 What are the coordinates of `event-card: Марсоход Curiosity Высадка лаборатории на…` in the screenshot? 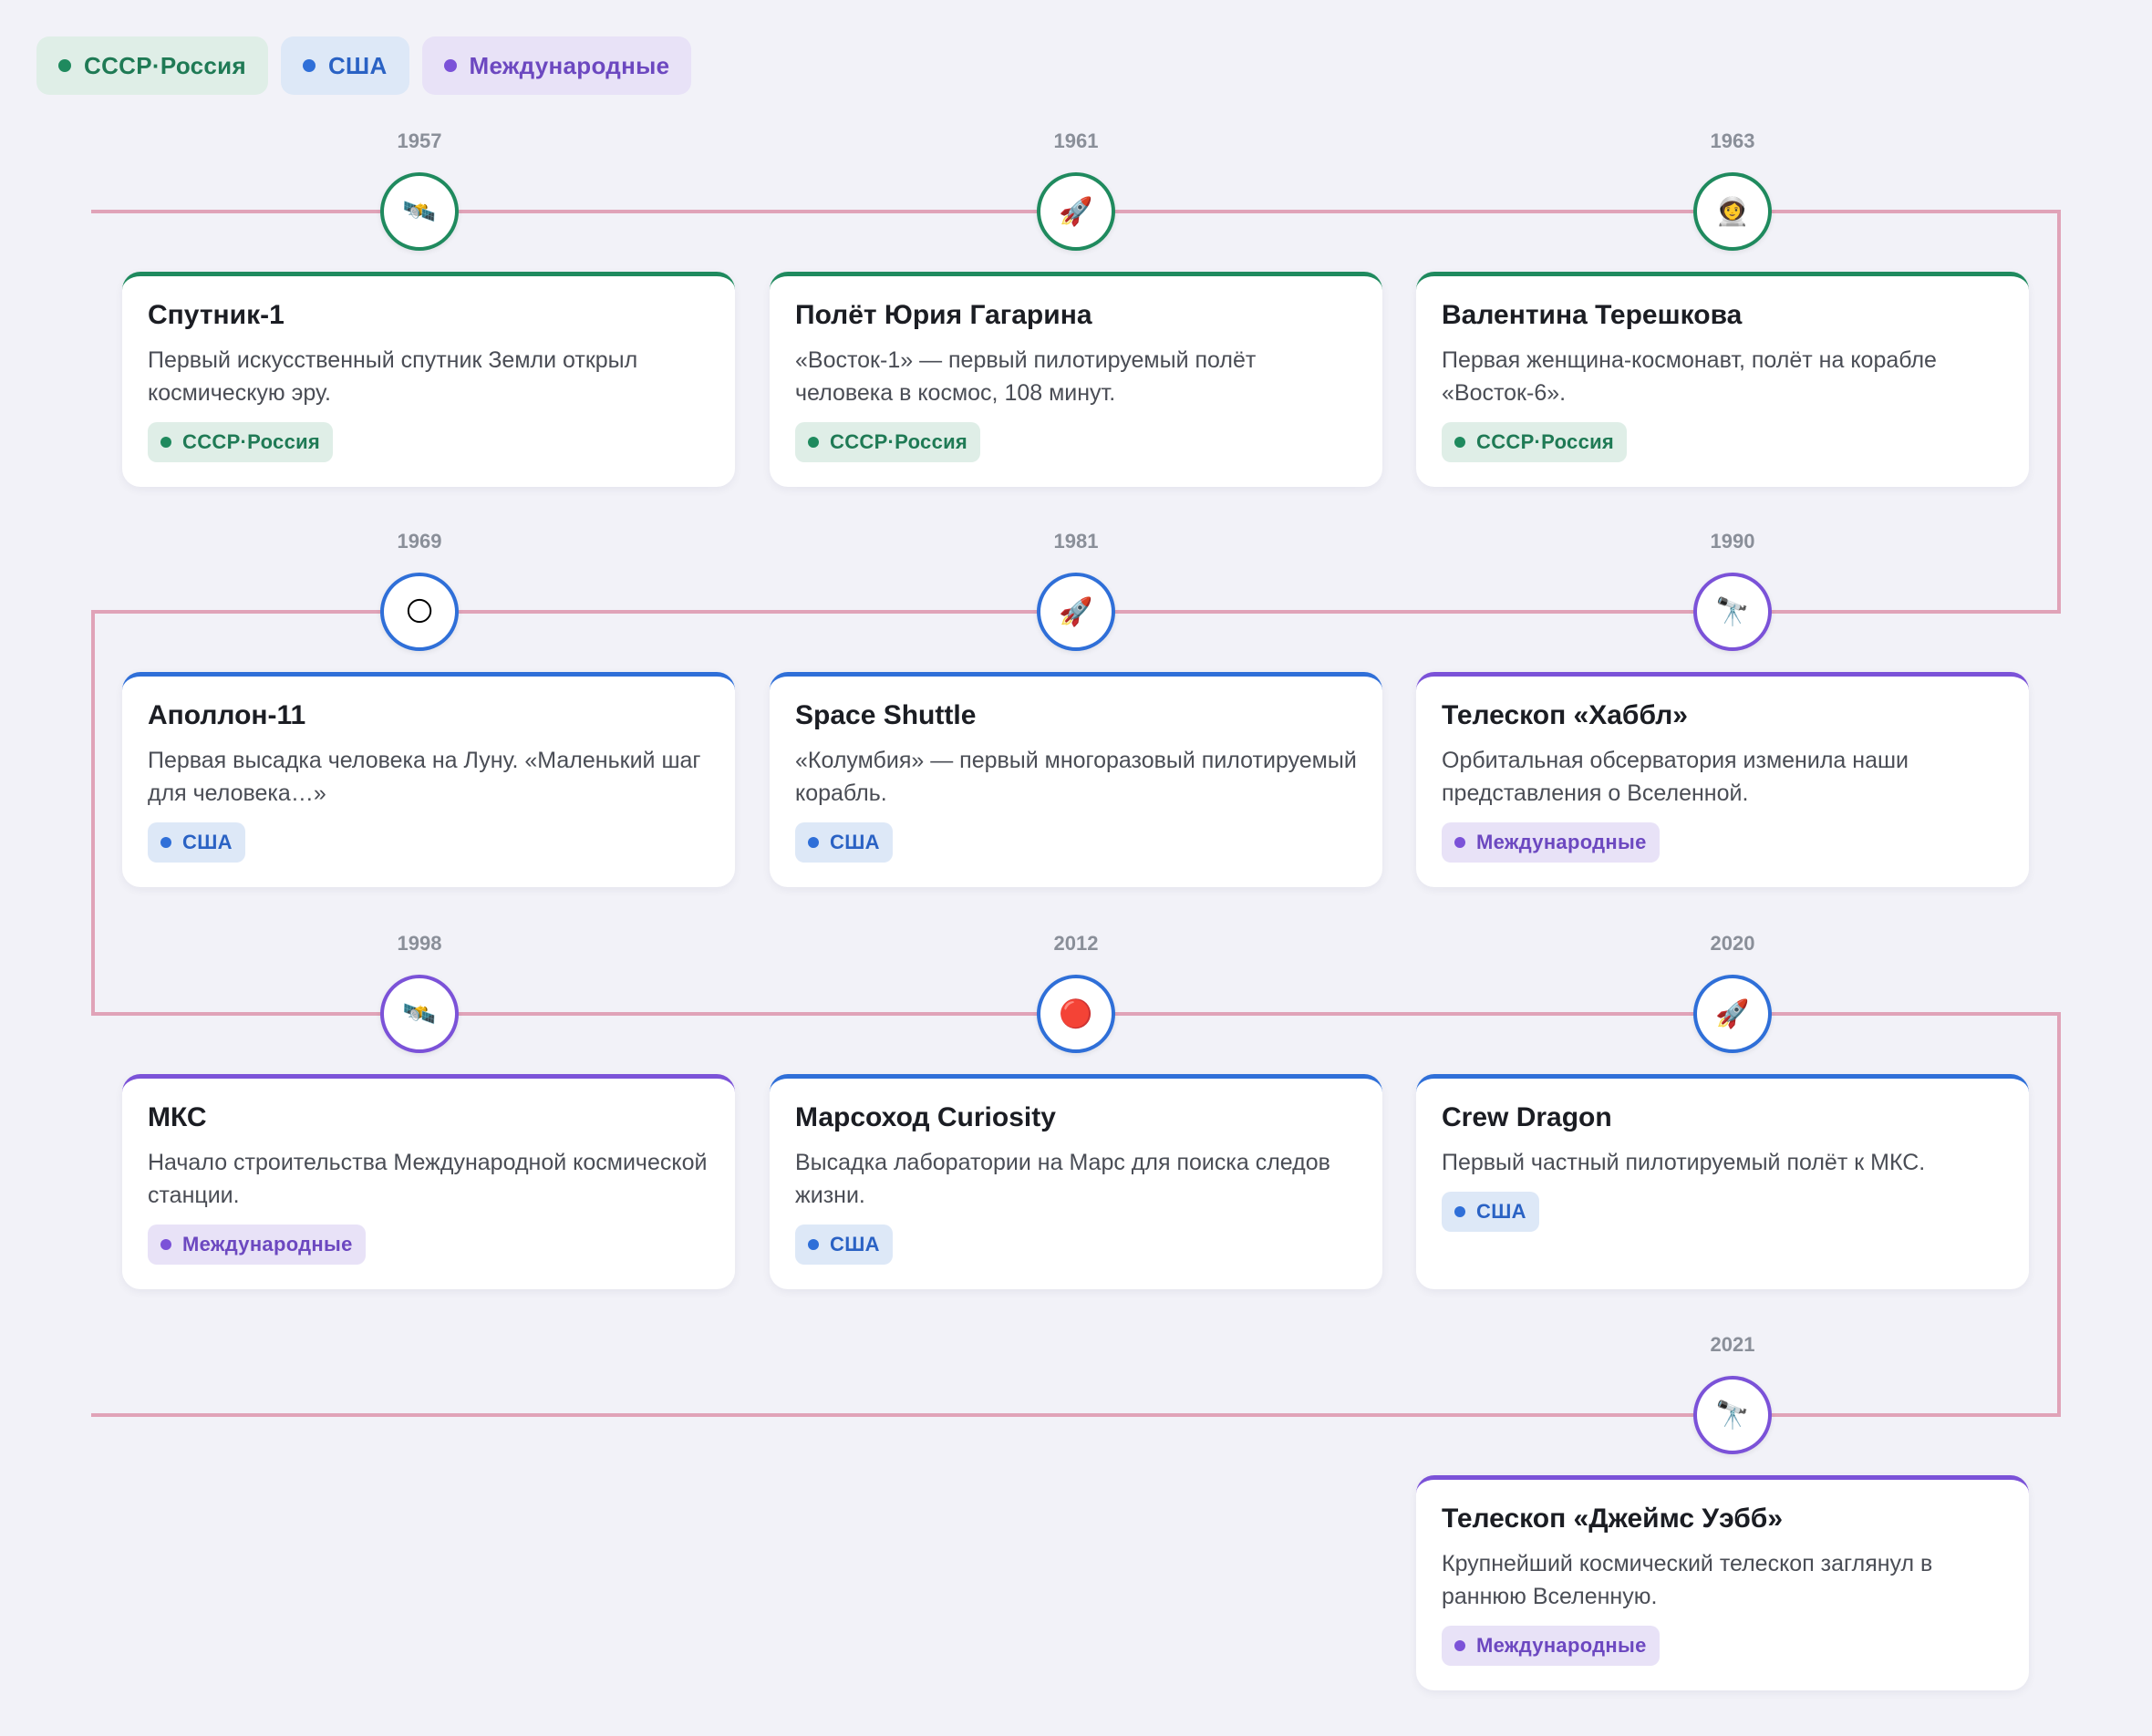 It's located at (1076, 1181).